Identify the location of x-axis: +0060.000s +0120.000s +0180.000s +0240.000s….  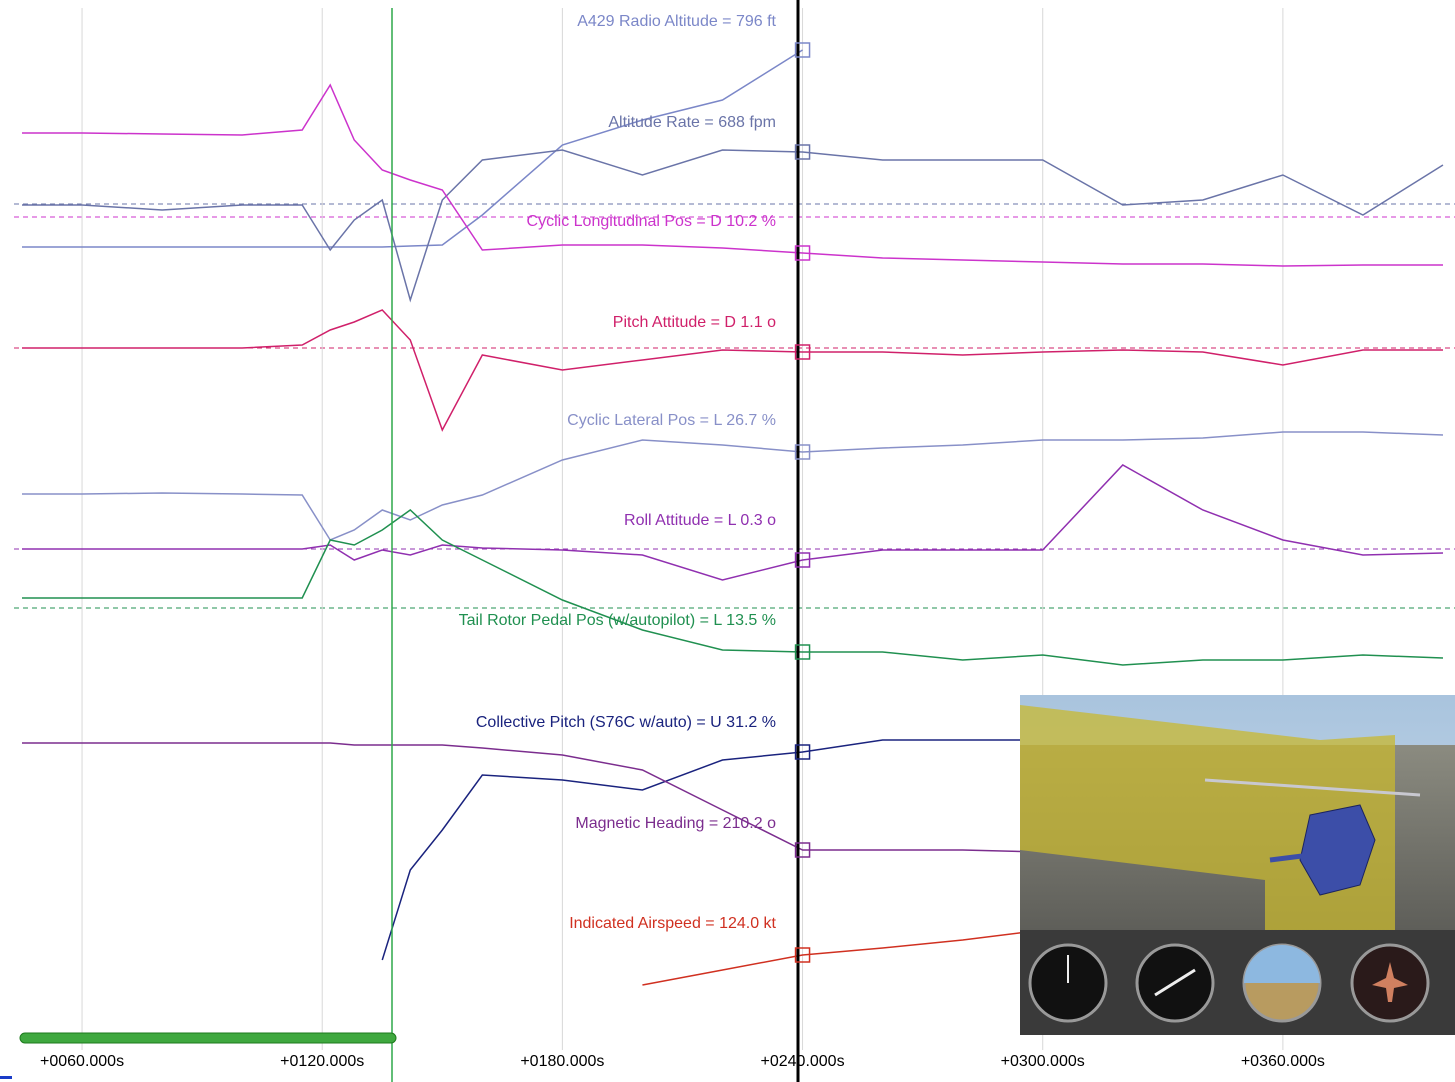
(682, 1061).